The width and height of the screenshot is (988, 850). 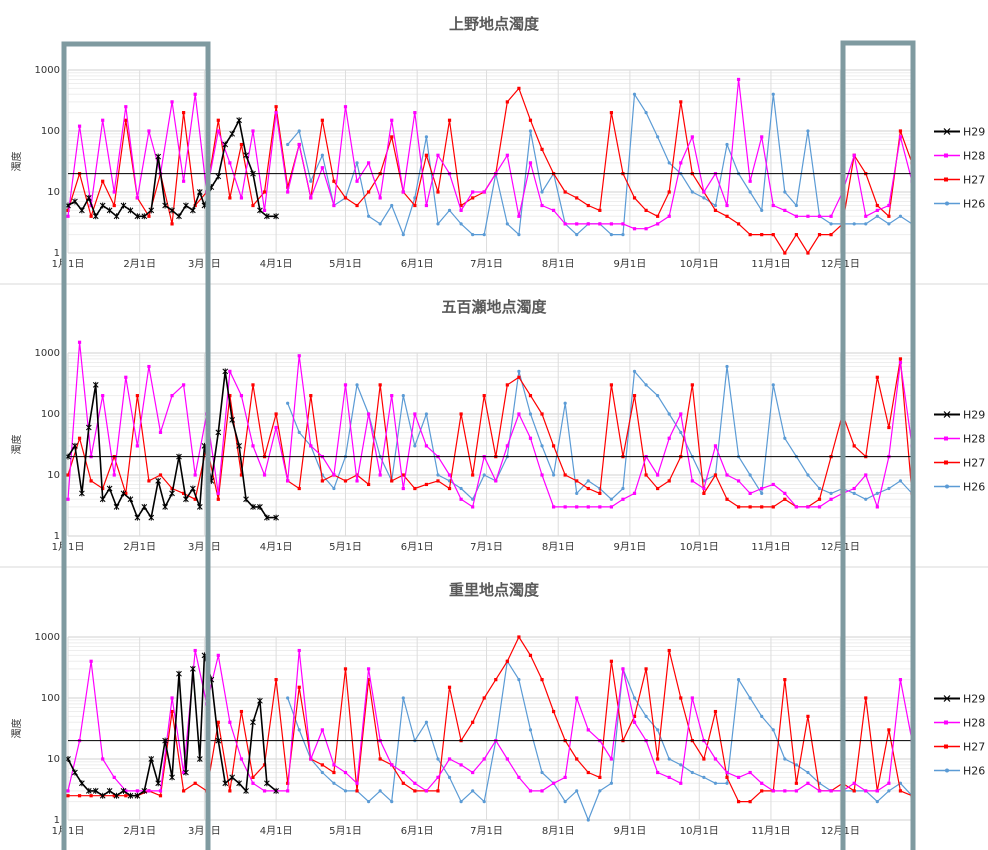 I want to click on legend-label-h28: H28, so click(x=974, y=439).